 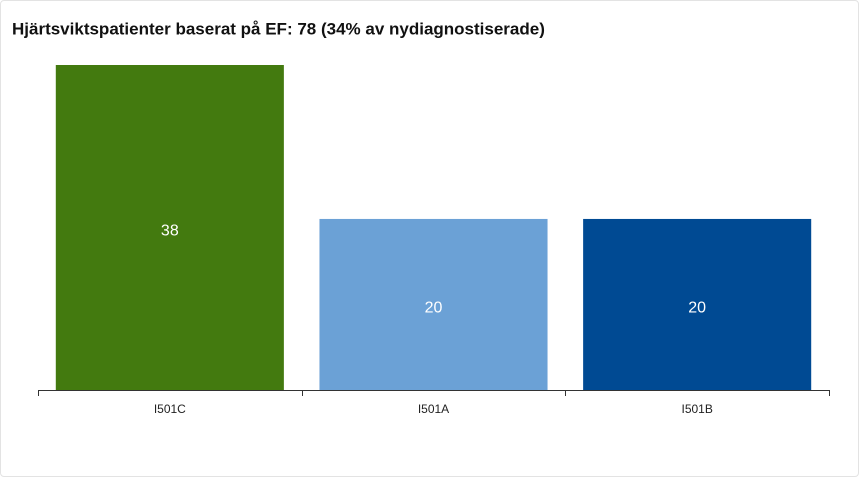 What do you see at coordinates (696, 409) in the screenshot?
I see `x-tick-label: I501B` at bounding box center [696, 409].